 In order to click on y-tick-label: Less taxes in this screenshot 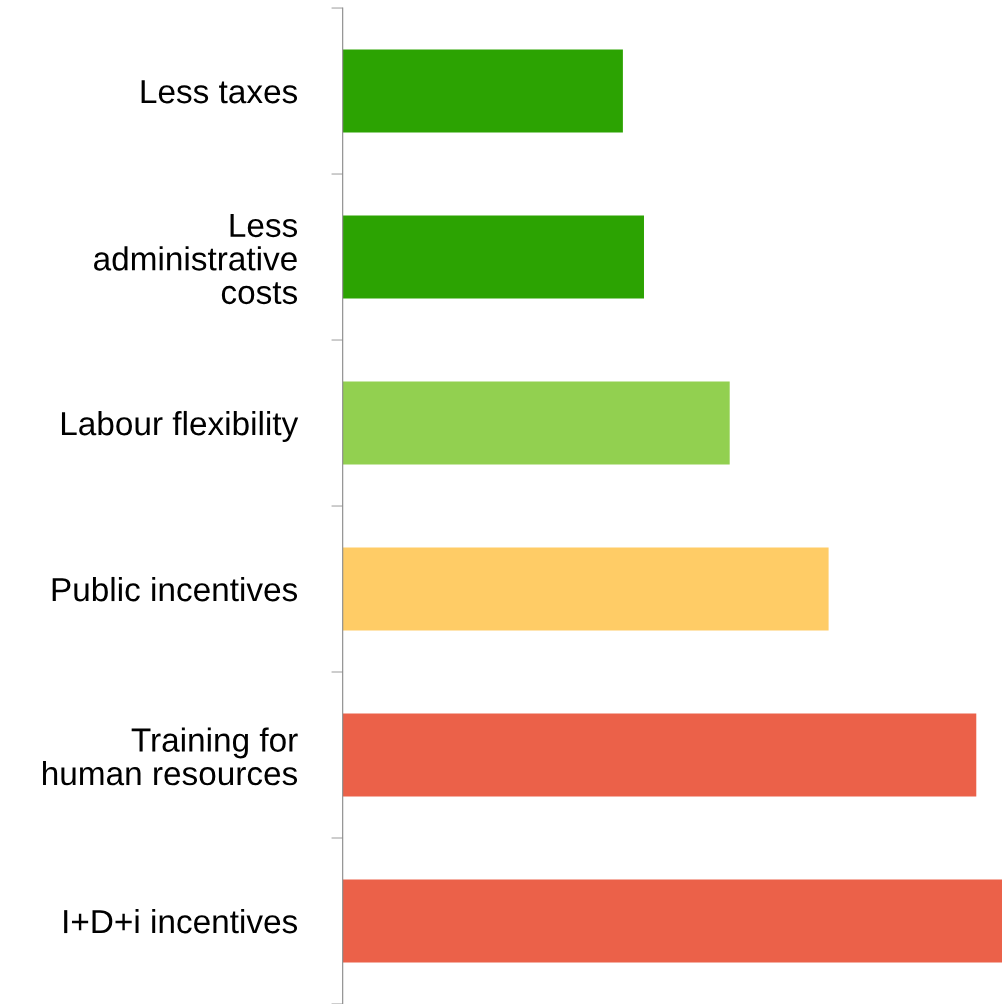, I will do `click(219, 92)`.